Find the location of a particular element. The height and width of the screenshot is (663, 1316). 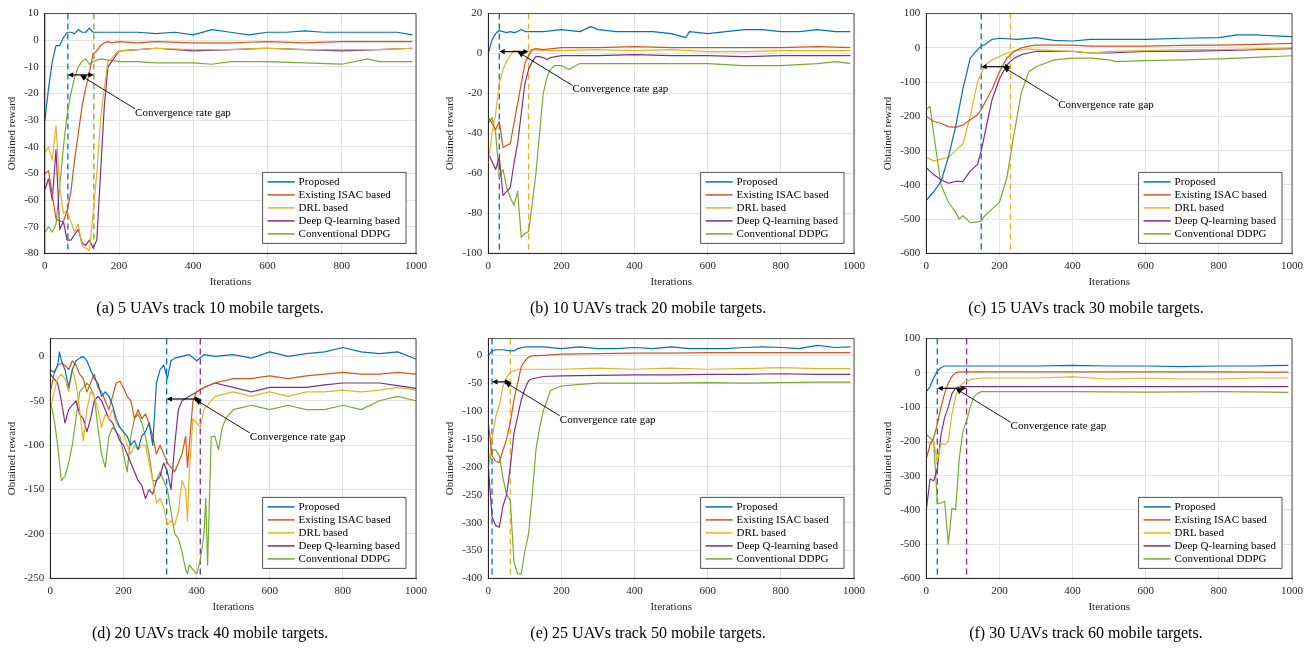

text: (c) 15 UAVs track 30 mobile targets. is located at coordinates (1086, 307).